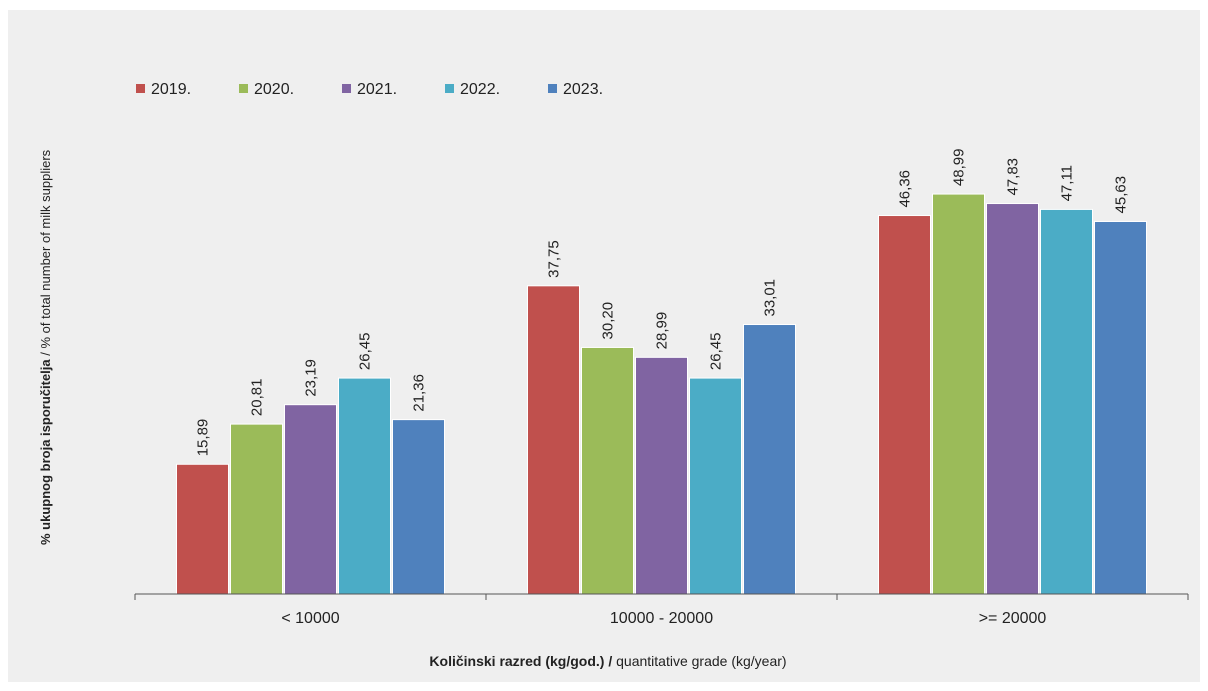  What do you see at coordinates (661, 618) in the screenshot?
I see `x-tick-label-2: 10000 - 20000` at bounding box center [661, 618].